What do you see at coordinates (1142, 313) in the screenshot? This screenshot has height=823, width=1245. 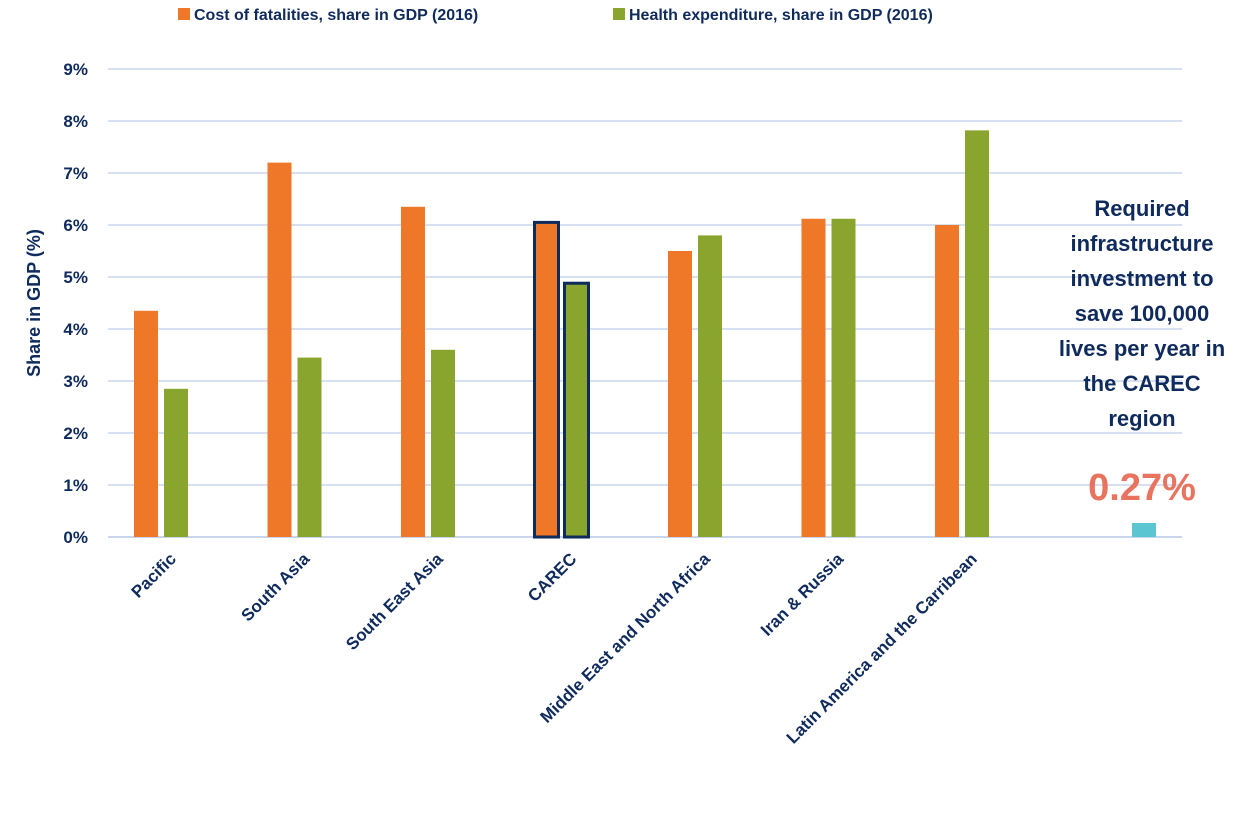 I see `annotation-line: save 100,000` at bounding box center [1142, 313].